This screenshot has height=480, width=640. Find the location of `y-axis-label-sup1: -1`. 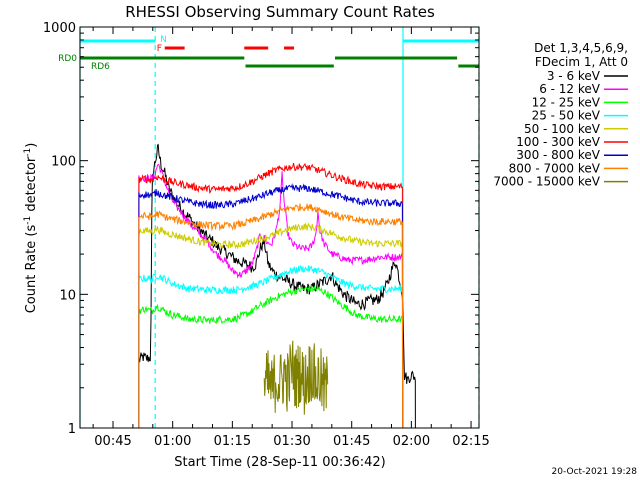

y-axis-label-sup1: -1 is located at coordinates (28, 220).